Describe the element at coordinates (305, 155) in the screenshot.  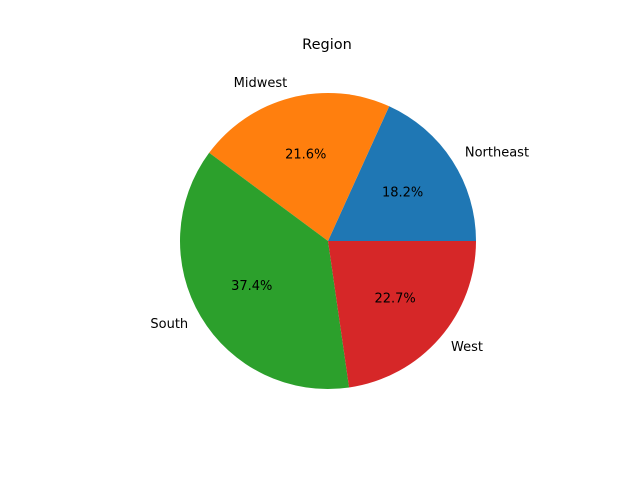
I see `percent-label-midwest: 21.6%` at that location.